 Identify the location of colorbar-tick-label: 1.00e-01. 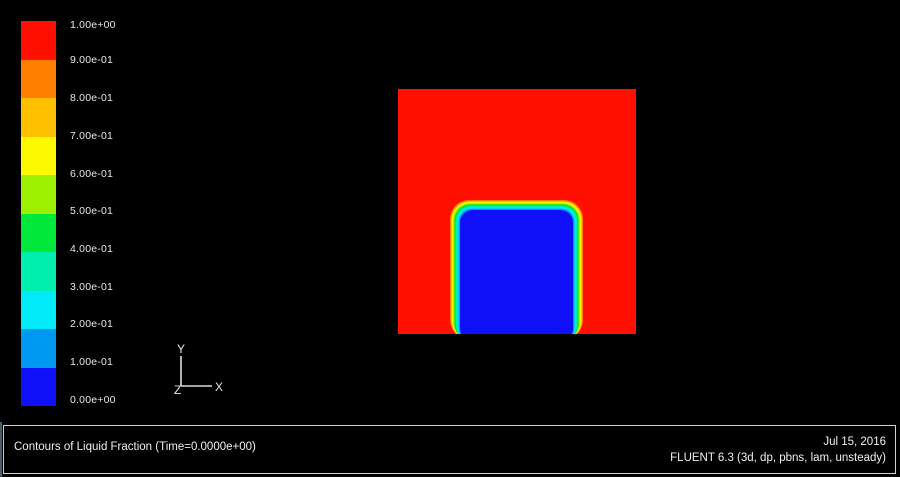
(92, 362).